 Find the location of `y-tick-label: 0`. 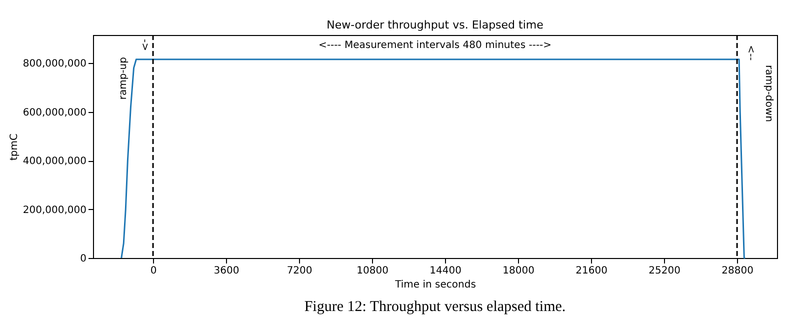

y-tick-label: 0 is located at coordinates (83, 259).